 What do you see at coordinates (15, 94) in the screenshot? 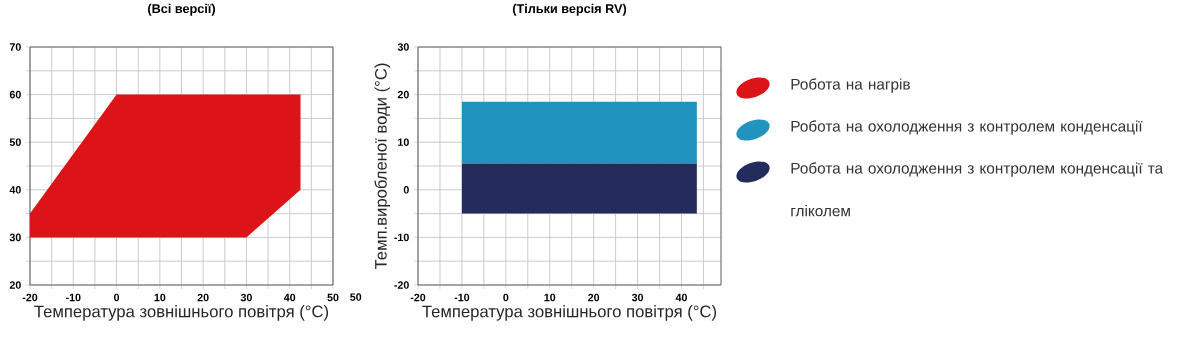
I see `y-tick-label: 60` at bounding box center [15, 94].